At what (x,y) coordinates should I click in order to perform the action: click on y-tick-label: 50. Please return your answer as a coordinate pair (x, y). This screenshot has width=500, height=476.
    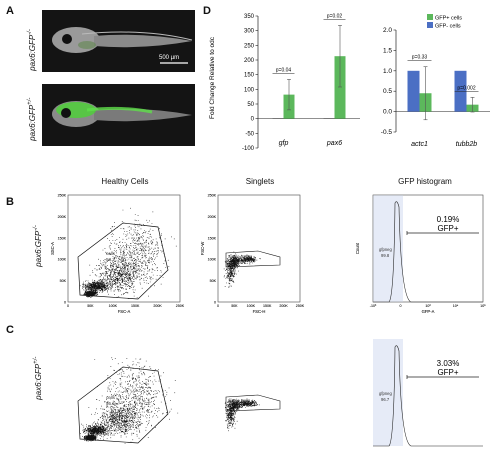
    Looking at the image, I should click on (250, 105).